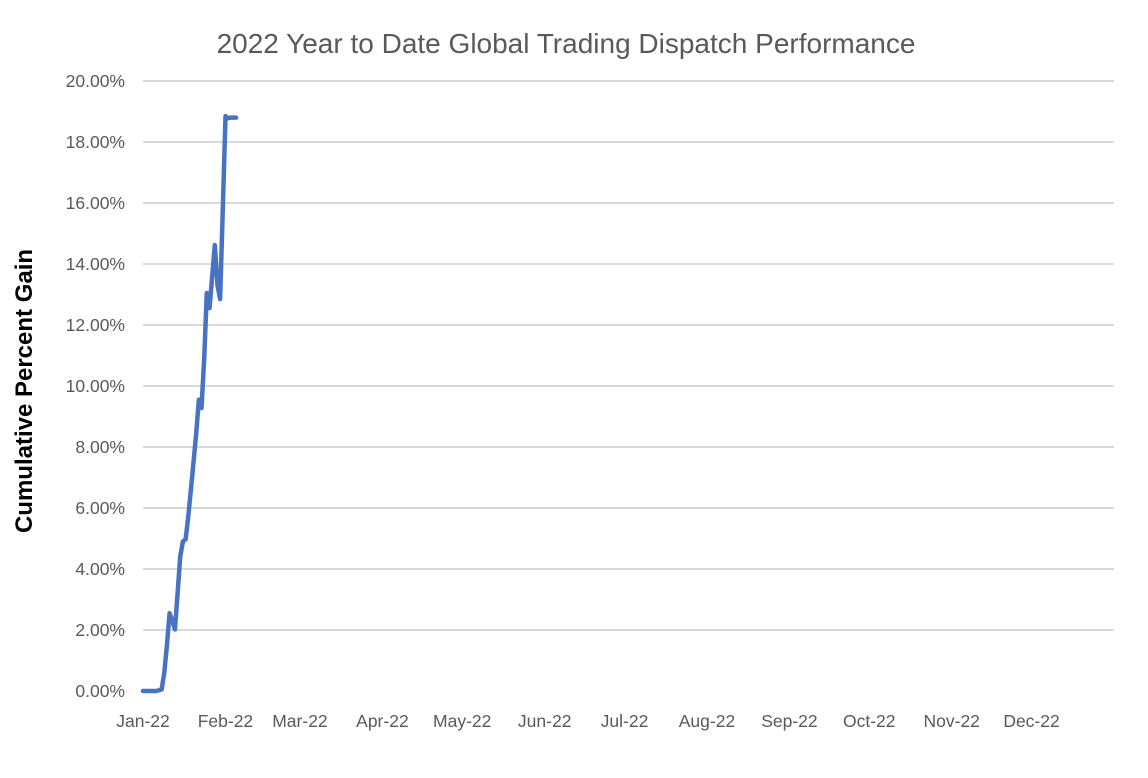 This screenshot has height=778, width=1148. Describe the element at coordinates (143, 721) in the screenshot. I see `x-tick-label: Jan-22` at that location.